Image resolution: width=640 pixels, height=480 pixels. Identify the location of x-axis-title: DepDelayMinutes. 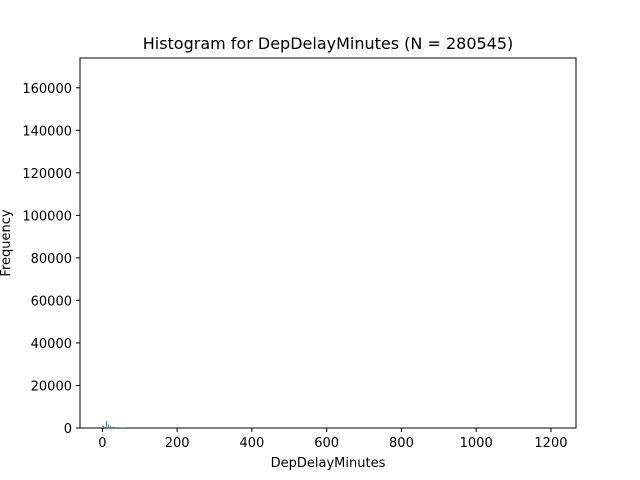
(328, 463).